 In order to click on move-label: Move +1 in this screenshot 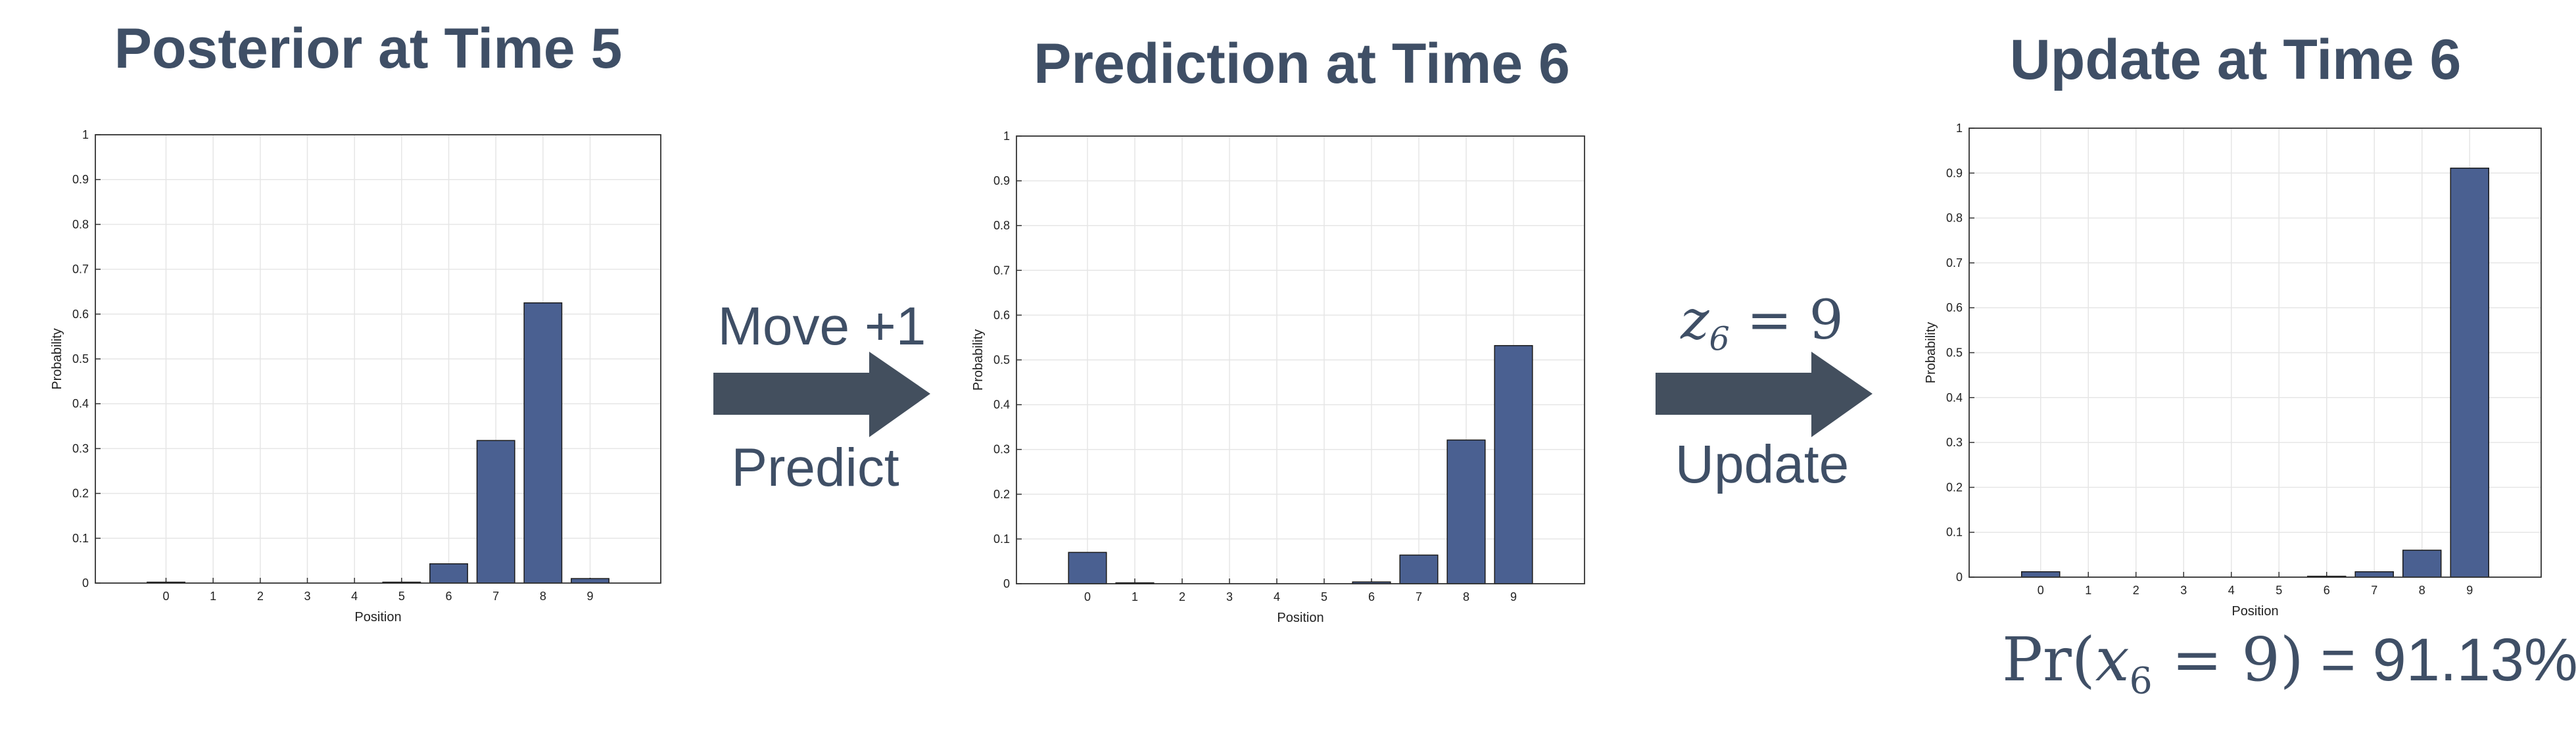, I will do `click(821, 326)`.